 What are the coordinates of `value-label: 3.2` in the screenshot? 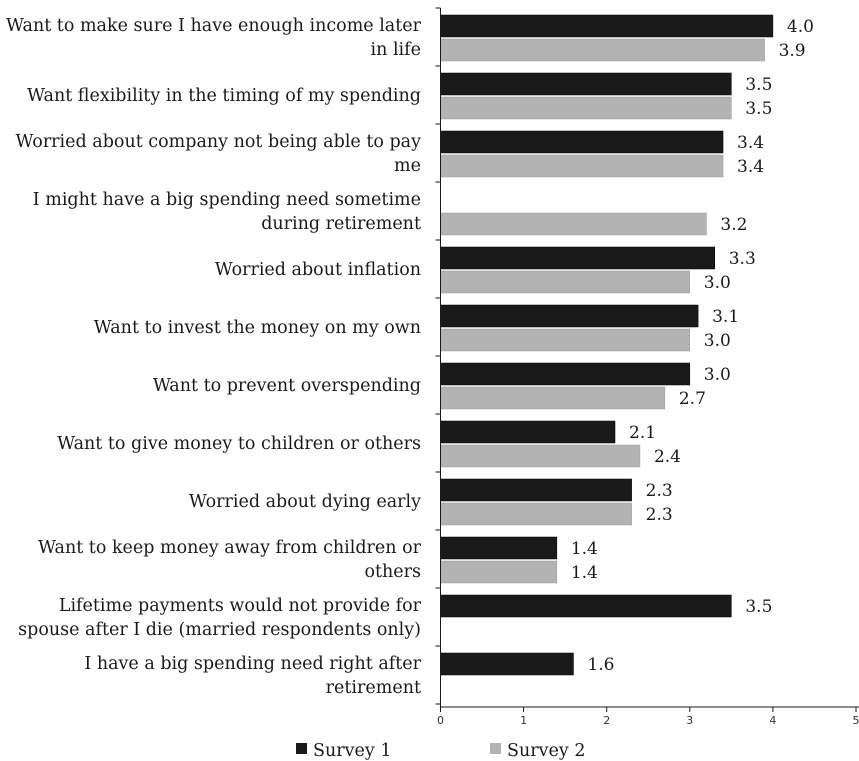 It's located at (733, 225).